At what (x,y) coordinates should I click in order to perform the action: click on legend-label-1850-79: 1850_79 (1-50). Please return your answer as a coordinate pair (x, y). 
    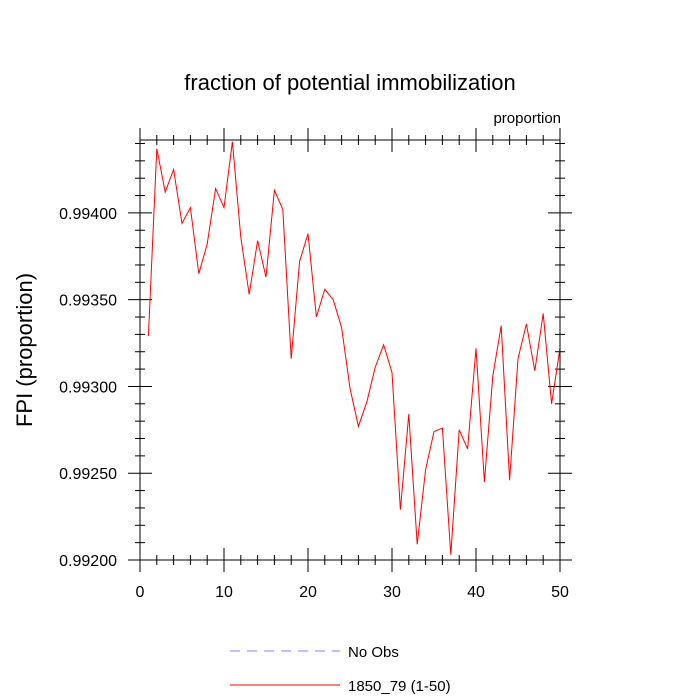
    Looking at the image, I should click on (399, 686).